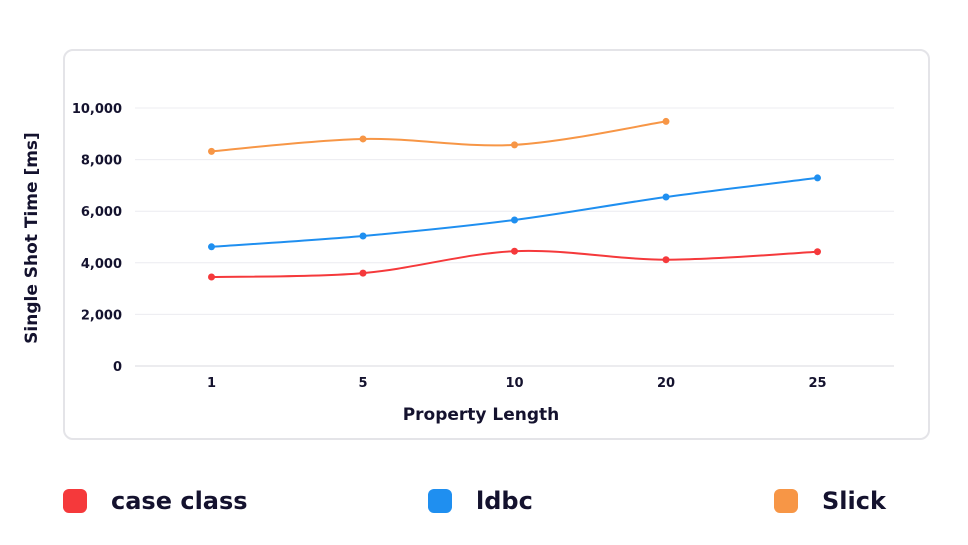  I want to click on legend-swatch-slick, so click(786, 501).